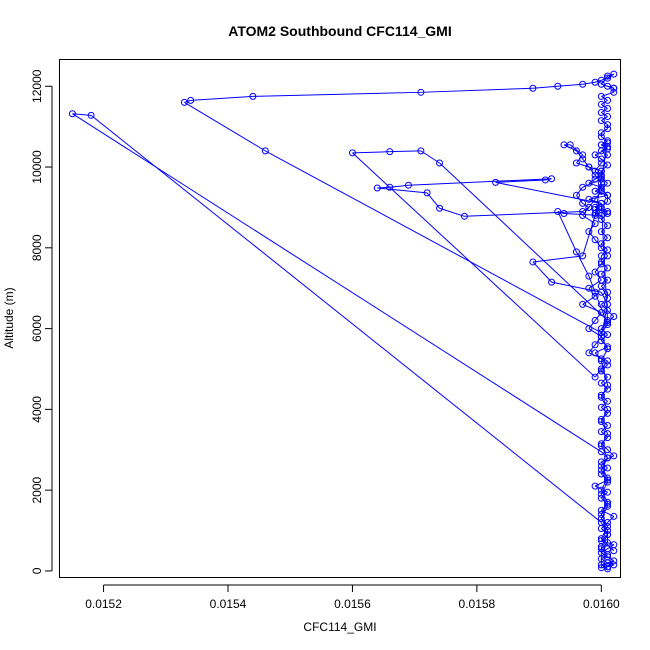 The height and width of the screenshot is (650, 650). I want to click on chart-title: ATOM2 Southbound CFC114_GMI, so click(340, 31).